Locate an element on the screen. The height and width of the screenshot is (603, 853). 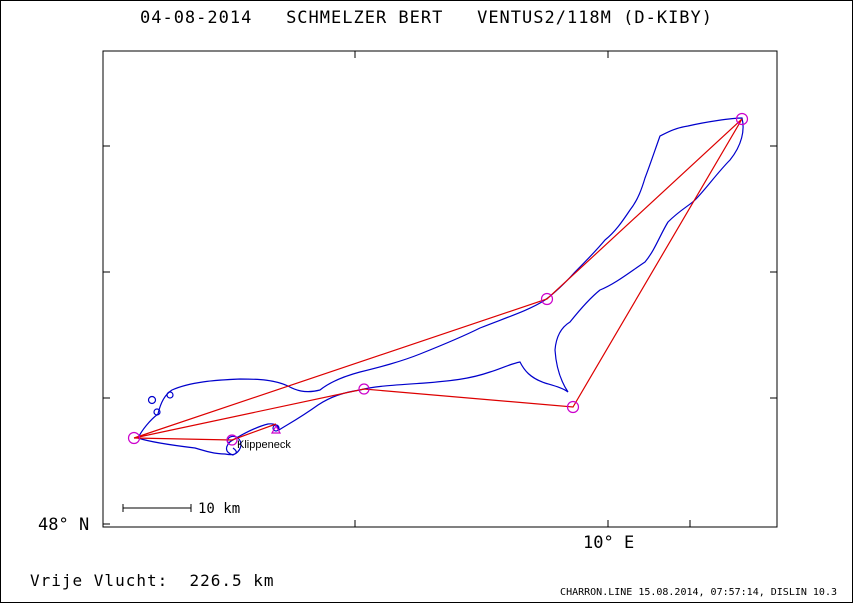
scale-bar is located at coordinates (157, 508).